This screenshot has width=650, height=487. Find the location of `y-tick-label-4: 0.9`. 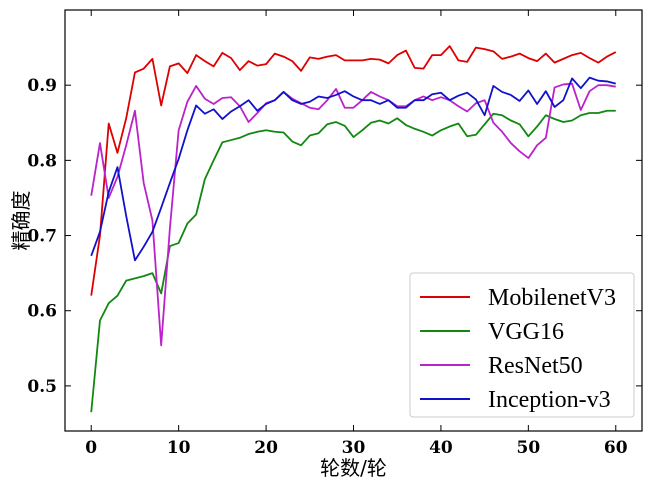

y-tick-label-4: 0.9 is located at coordinates (42, 86).